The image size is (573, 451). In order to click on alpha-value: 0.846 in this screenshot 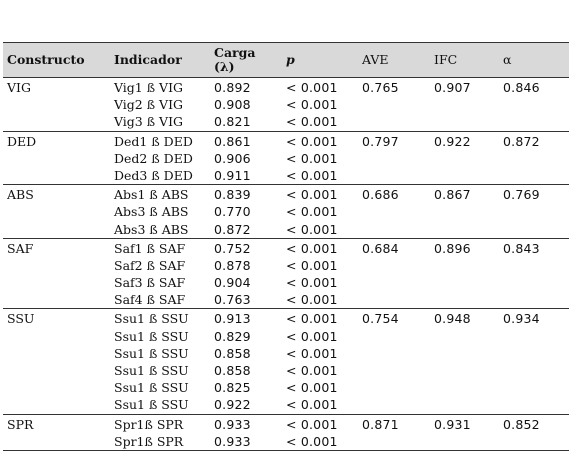, I will do `click(521, 87)`.